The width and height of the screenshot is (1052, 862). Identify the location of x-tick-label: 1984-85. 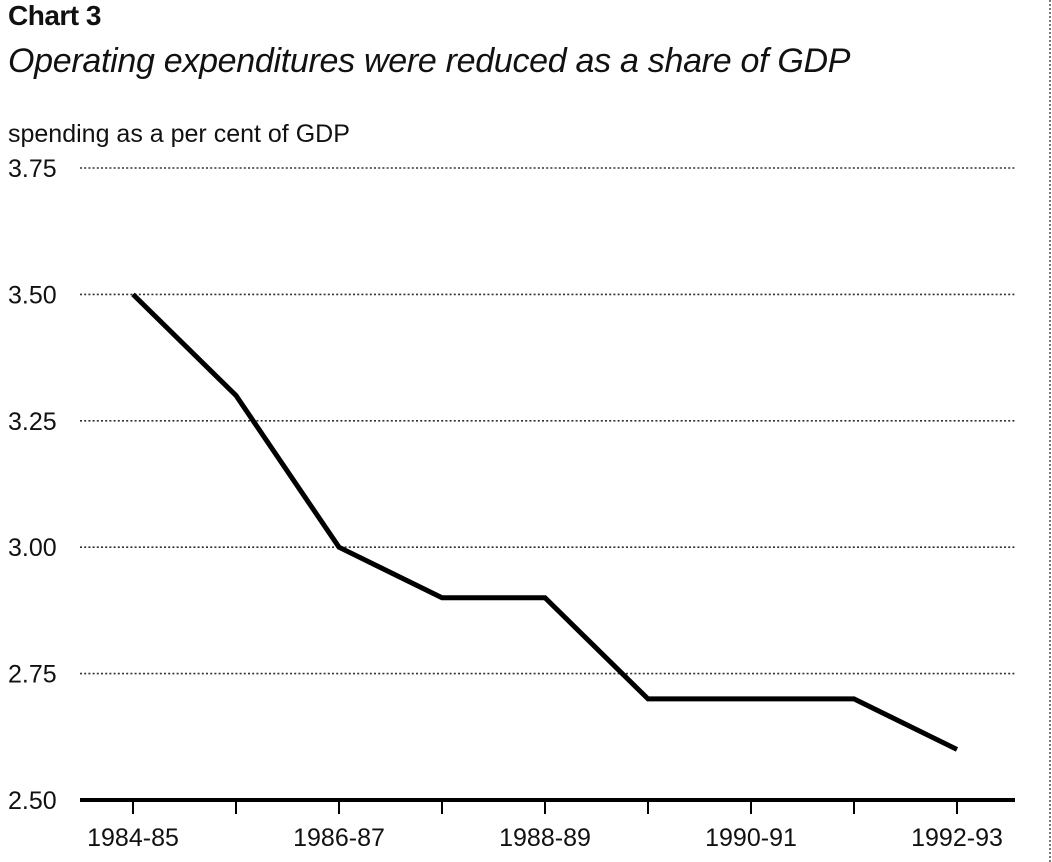
(133, 838).